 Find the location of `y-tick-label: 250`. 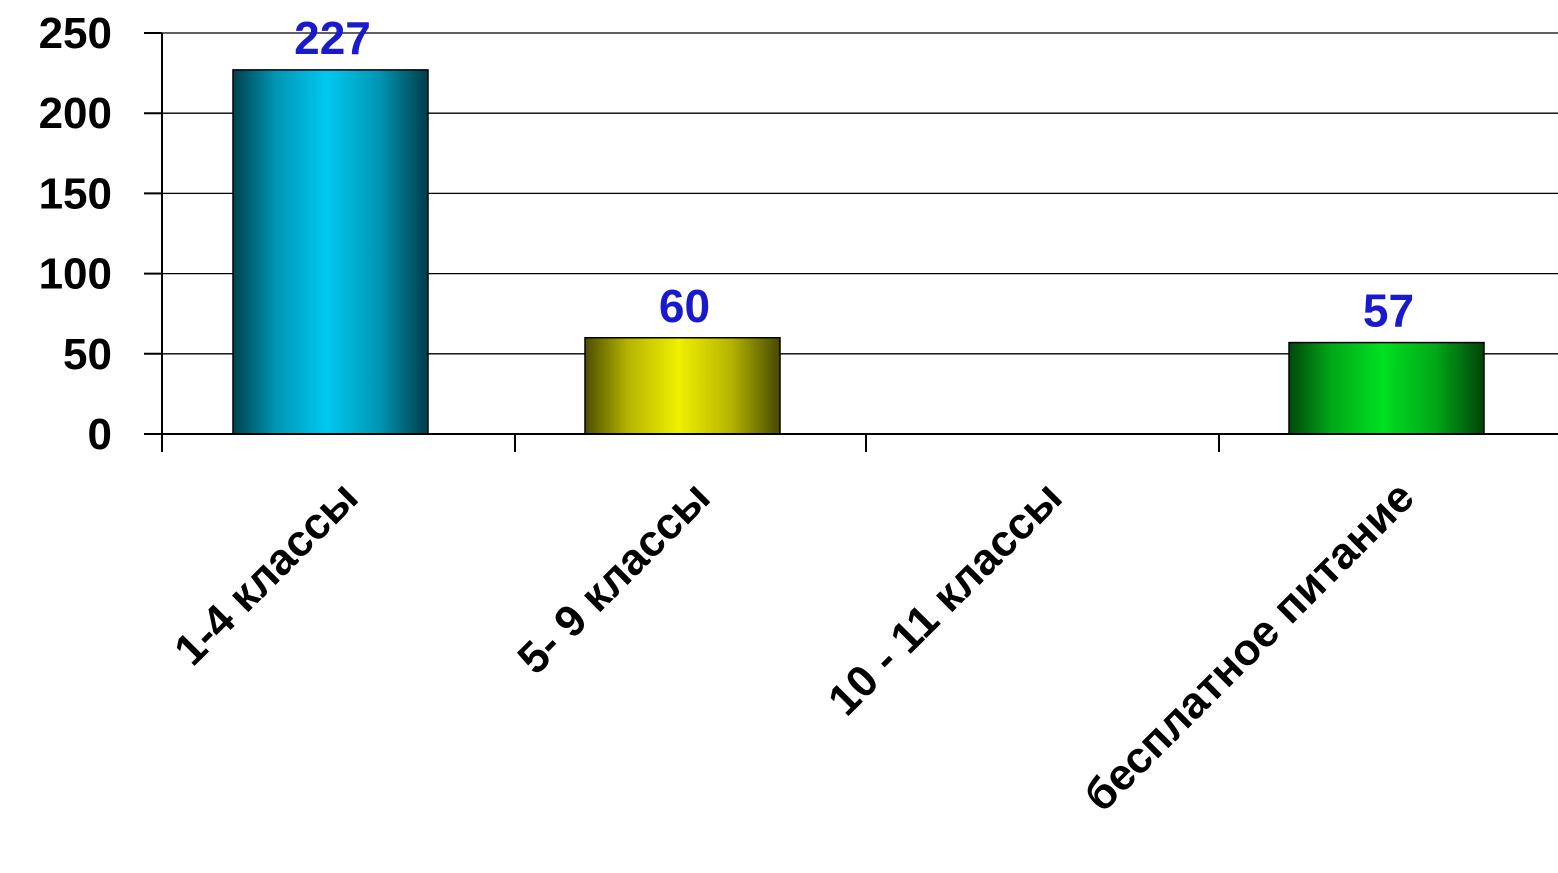

y-tick-label: 250 is located at coordinates (75, 33).